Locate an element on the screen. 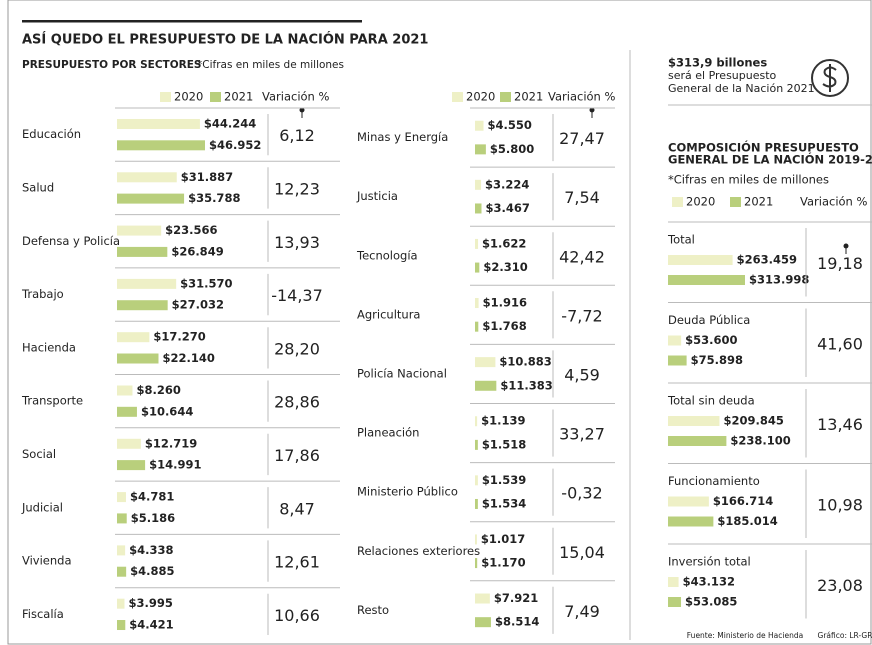  category-label: Judicial is located at coordinates (42, 507).